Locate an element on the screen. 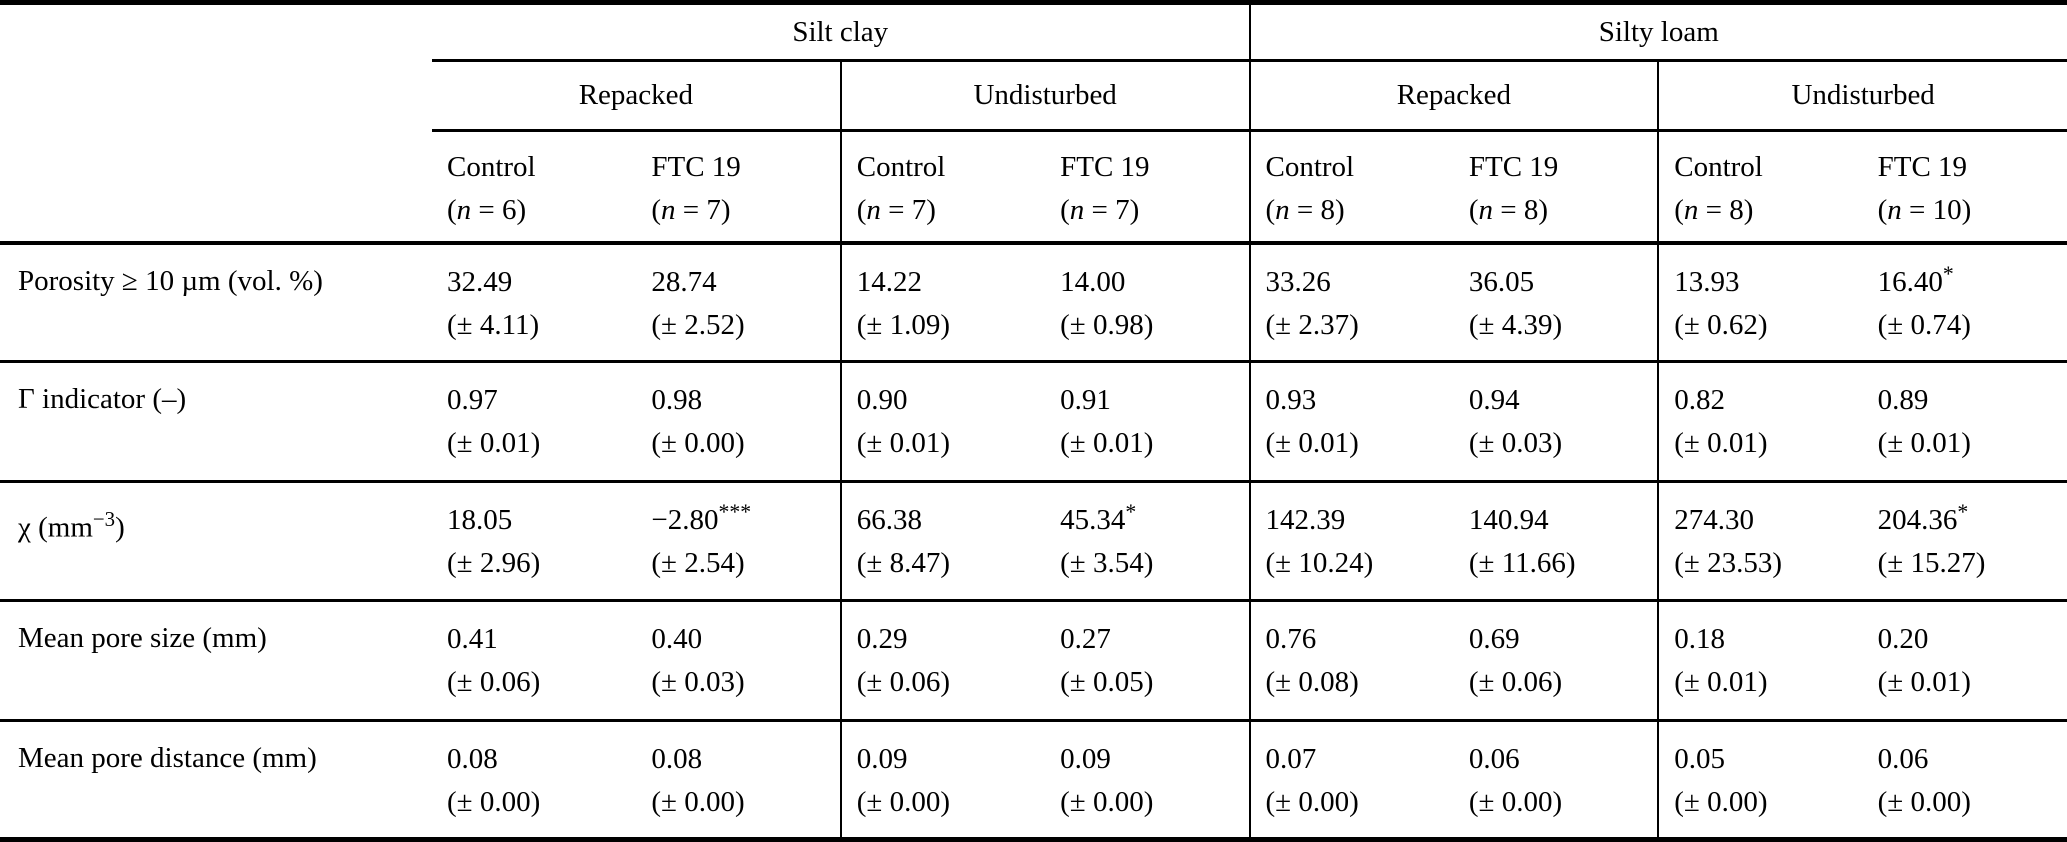  data-cell: 0.90 (± 0.01) is located at coordinates (942, 421).